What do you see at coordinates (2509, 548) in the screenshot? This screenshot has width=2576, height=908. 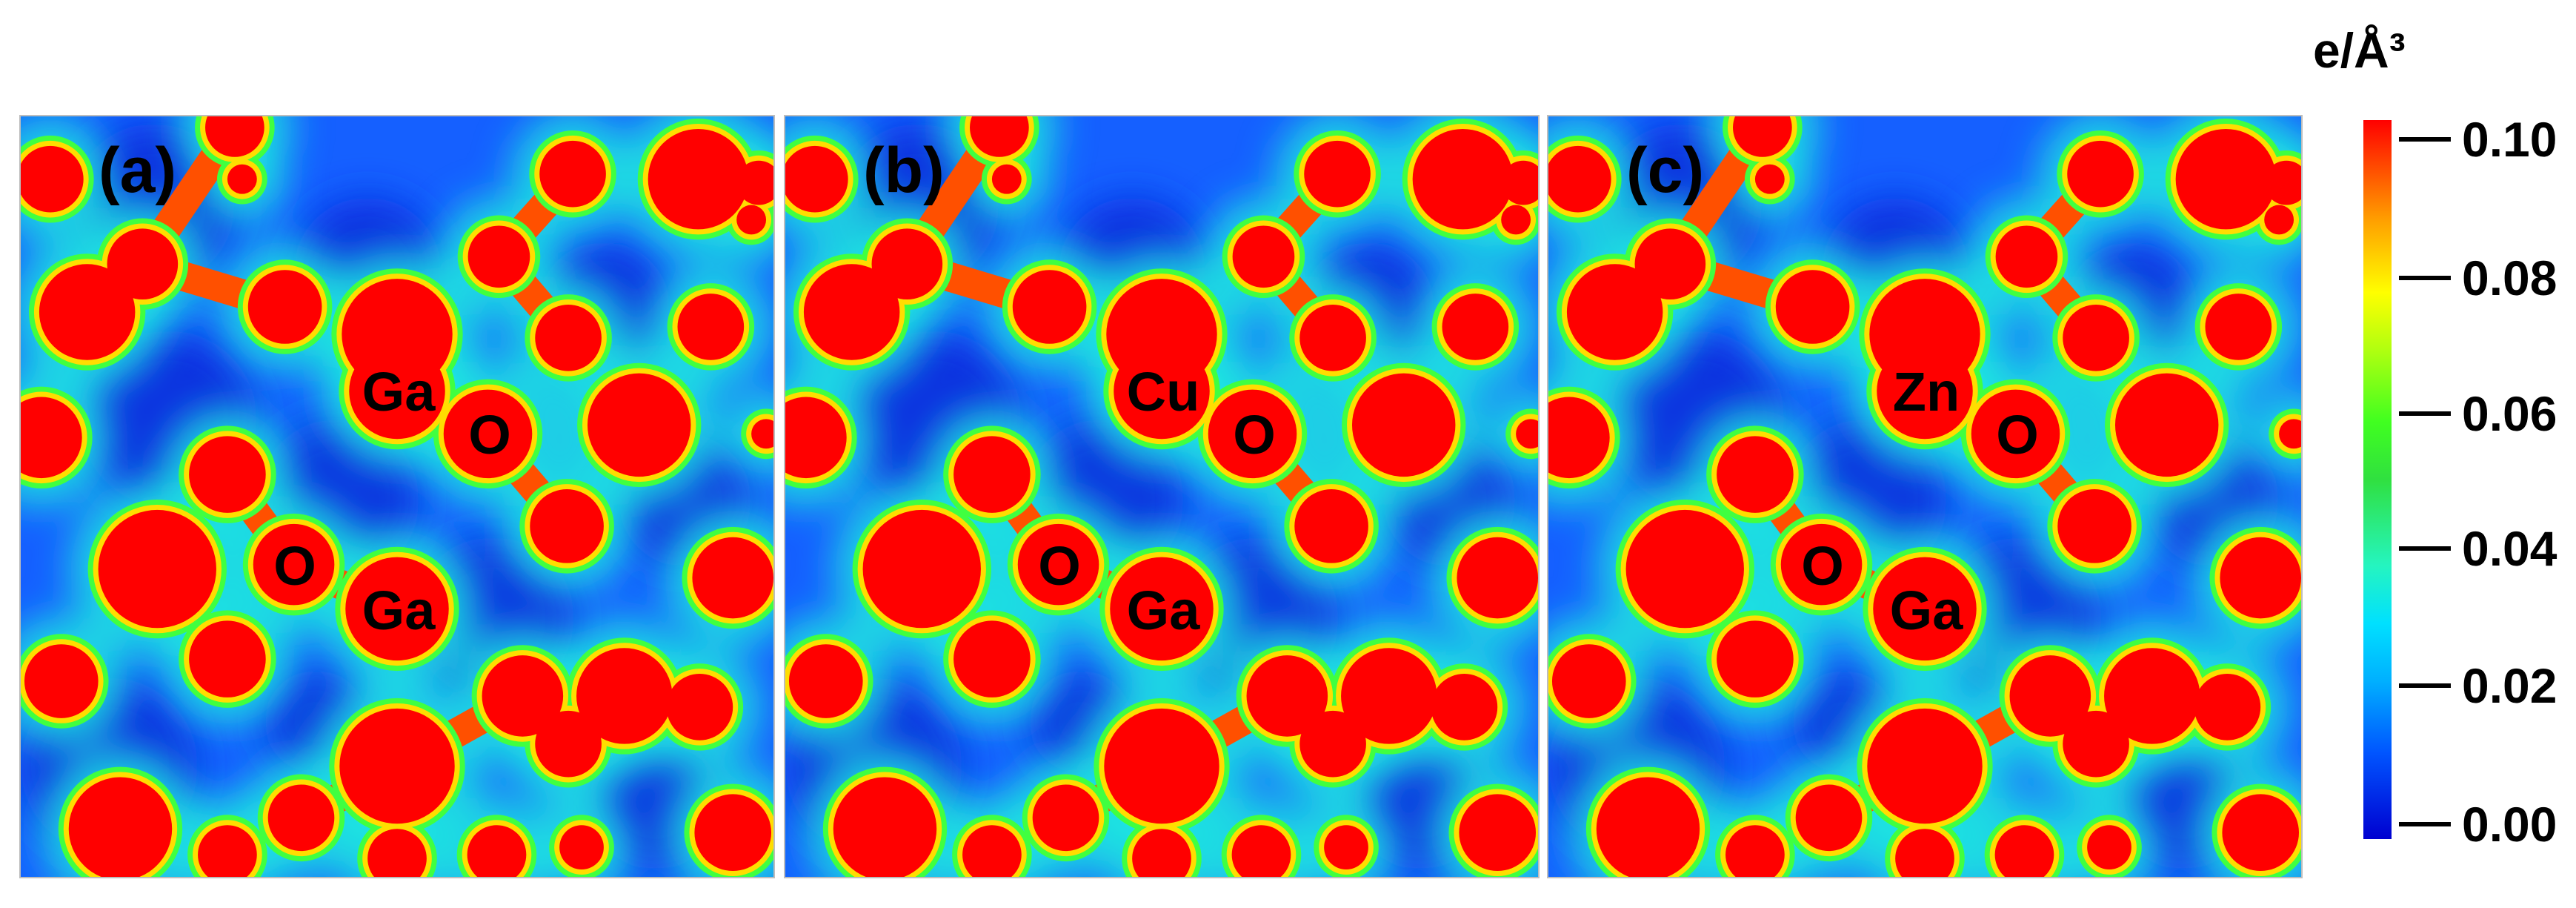 I see `colorbar-tick-label: 0.04` at bounding box center [2509, 548].